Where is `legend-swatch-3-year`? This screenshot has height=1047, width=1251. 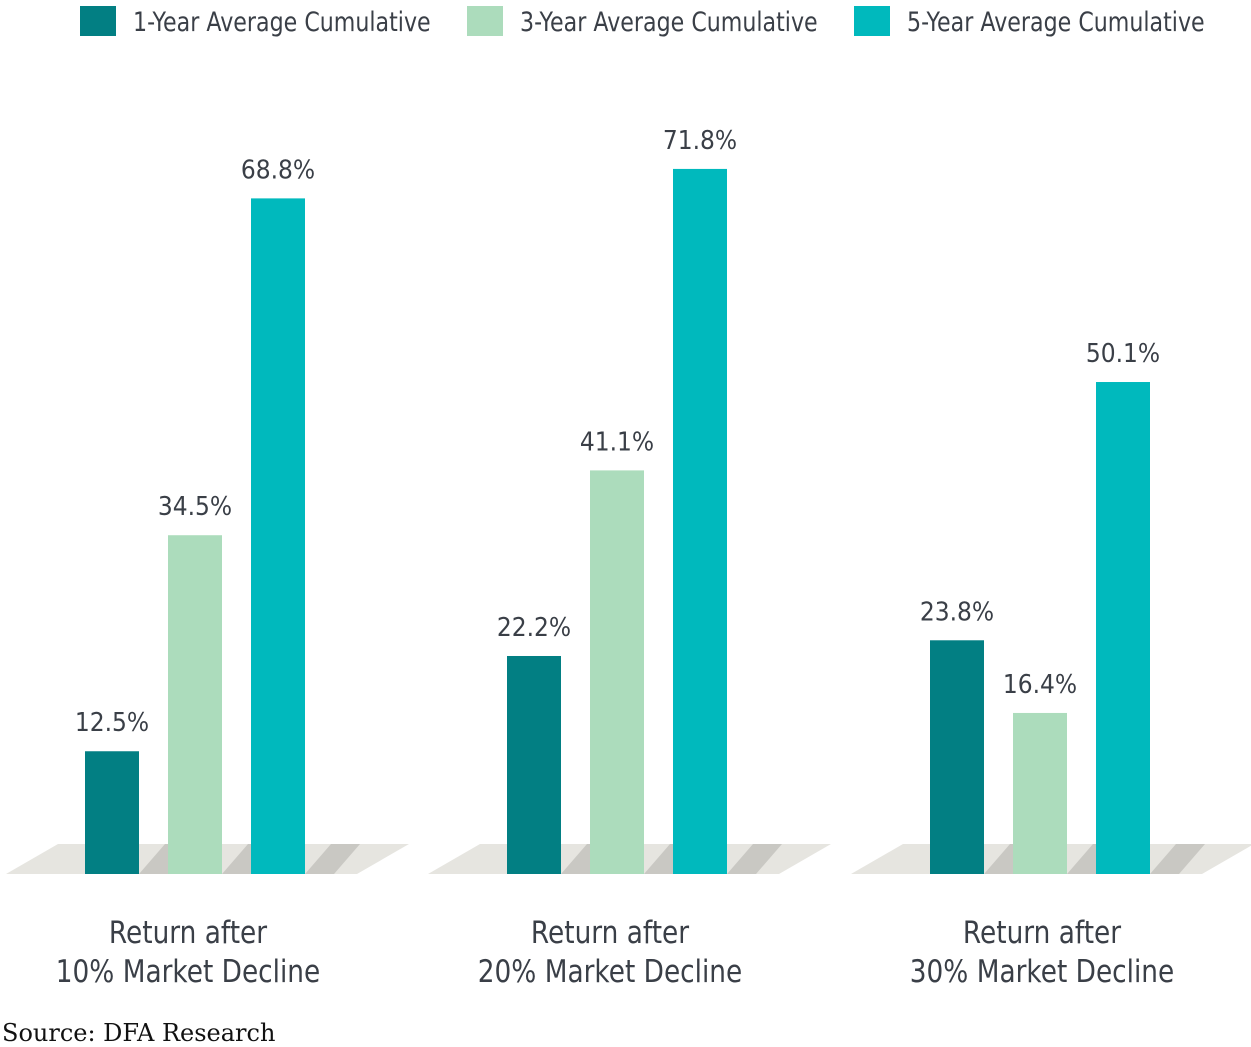
legend-swatch-3-year is located at coordinates (485, 21).